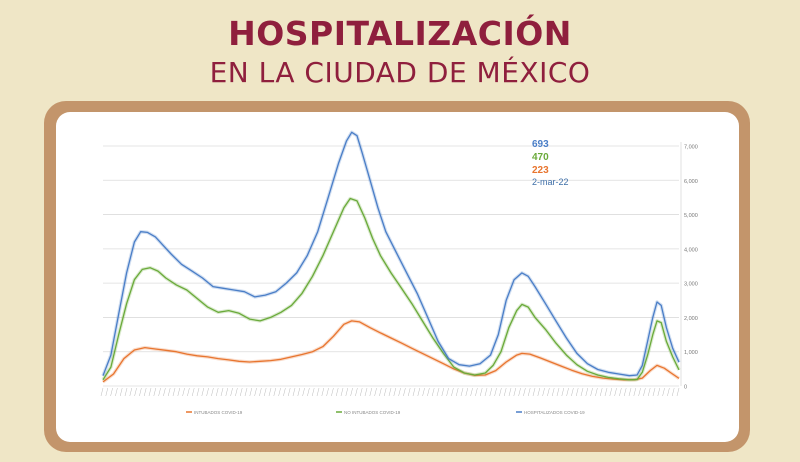  Describe the element at coordinates (691, 319) in the screenshot. I see `y-tick-label: 2,000` at that location.